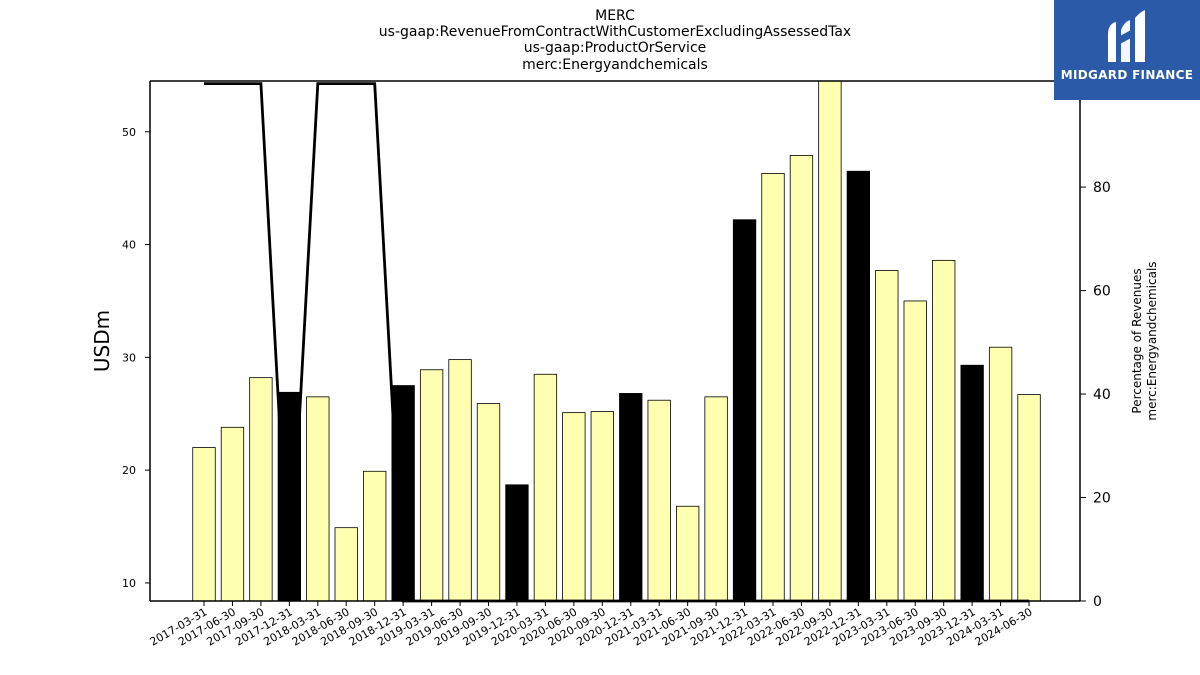 The height and width of the screenshot is (675, 1200). I want to click on y2-axis-label-line-2: merc:Energyandchemicals, so click(1152, 340).